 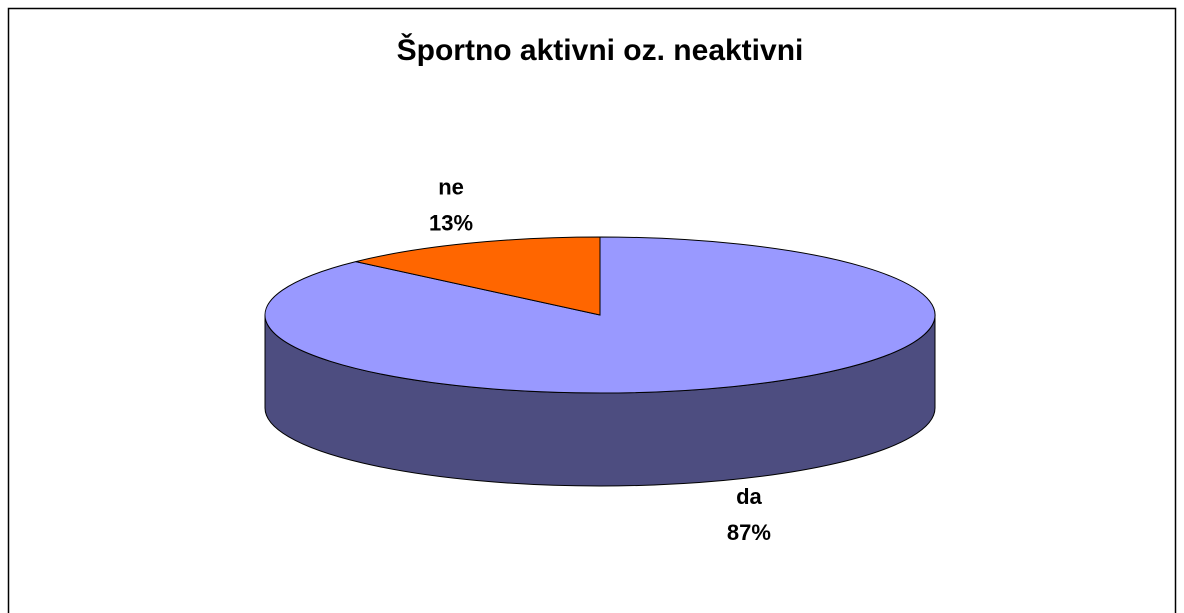 I want to click on chart-title: Športno aktivni oz. neaktivni, so click(x=600, y=50).